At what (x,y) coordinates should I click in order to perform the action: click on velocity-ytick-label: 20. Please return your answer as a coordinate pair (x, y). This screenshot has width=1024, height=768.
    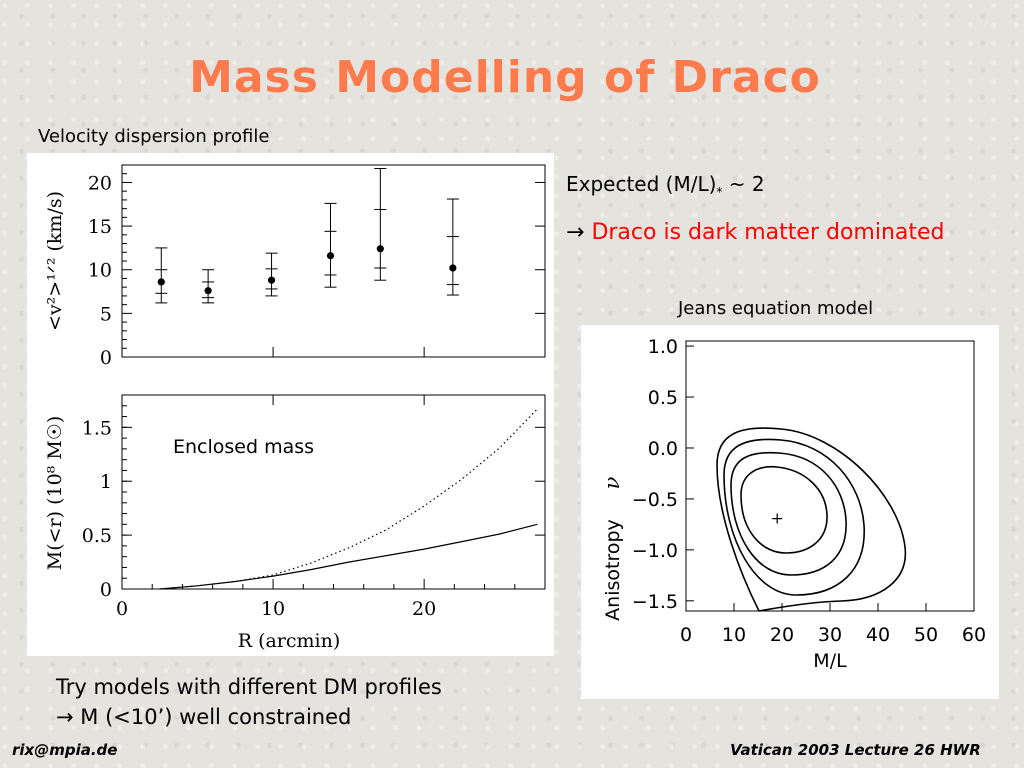
    Looking at the image, I should click on (100, 183).